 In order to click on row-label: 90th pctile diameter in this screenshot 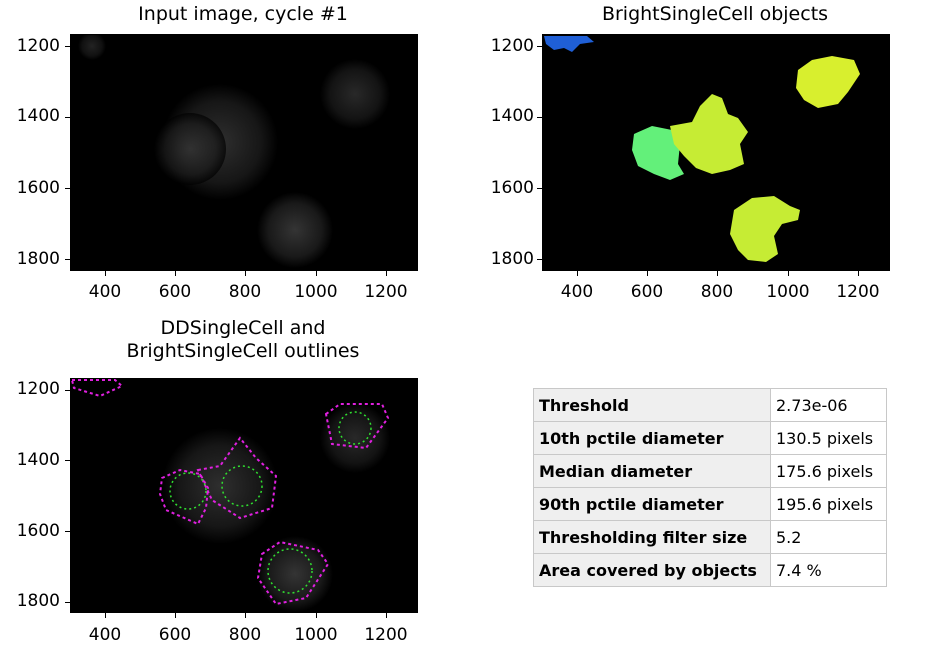, I will do `click(652, 504)`.